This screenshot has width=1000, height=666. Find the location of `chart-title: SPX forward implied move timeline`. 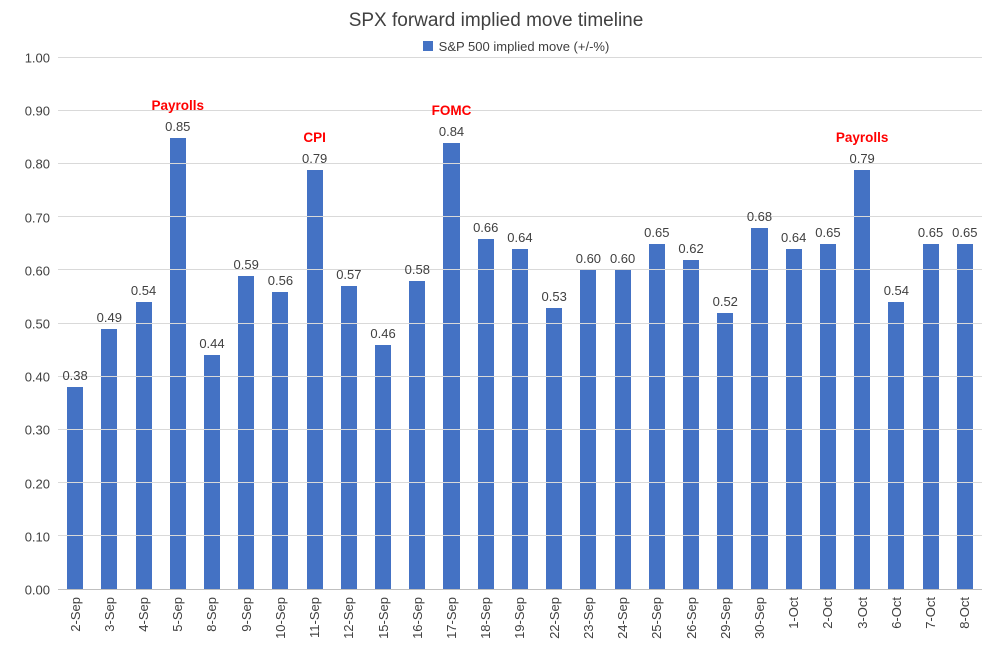

chart-title: SPX forward implied move timeline is located at coordinates (496, 20).